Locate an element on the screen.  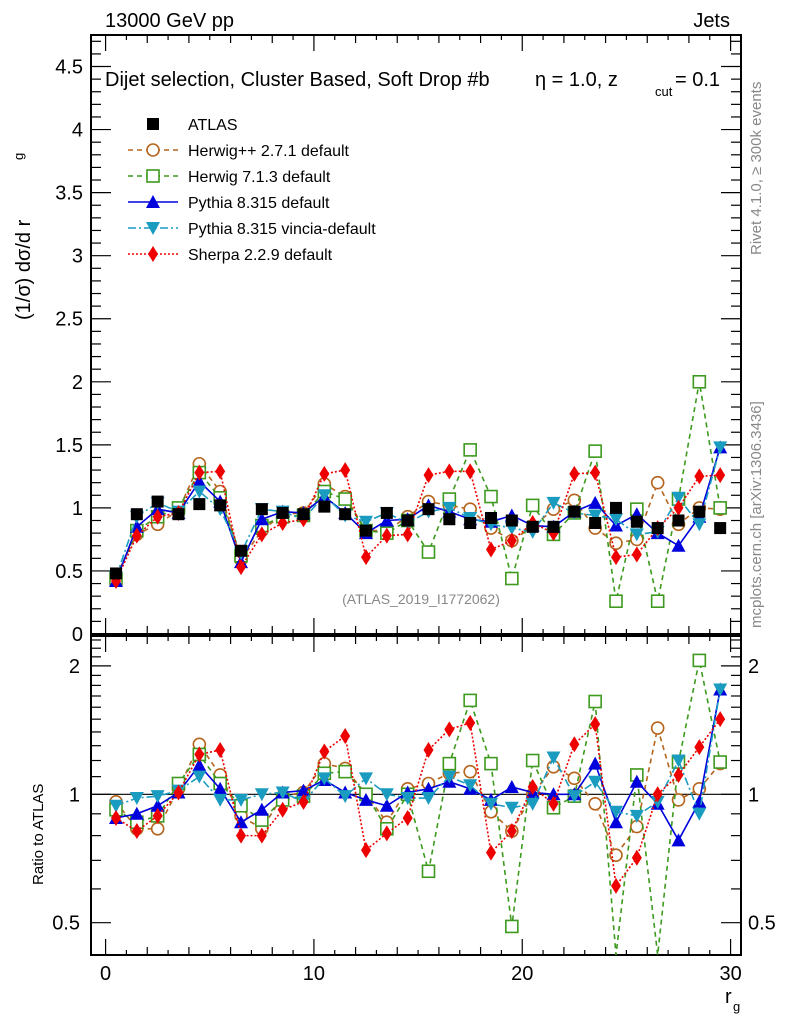
rivet-label: Rivet 4.1.0, ≥ 300k events is located at coordinates (756, 168).